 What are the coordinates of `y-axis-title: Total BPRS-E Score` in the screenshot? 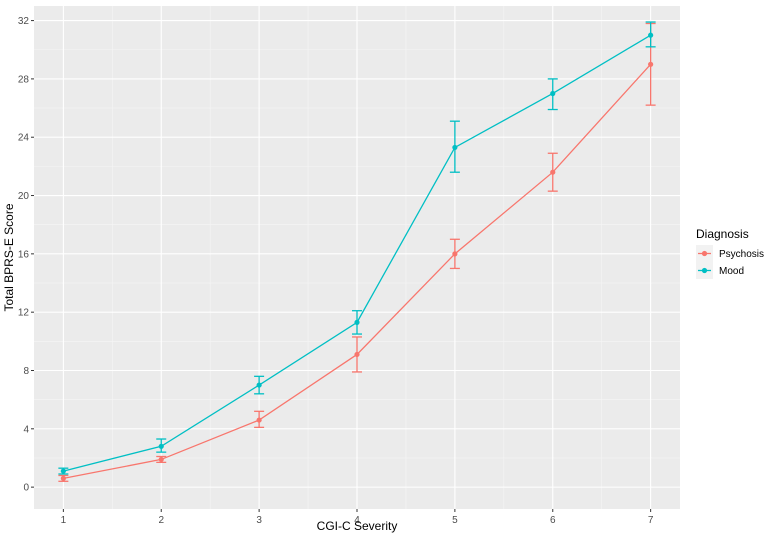 It's located at (9, 257).